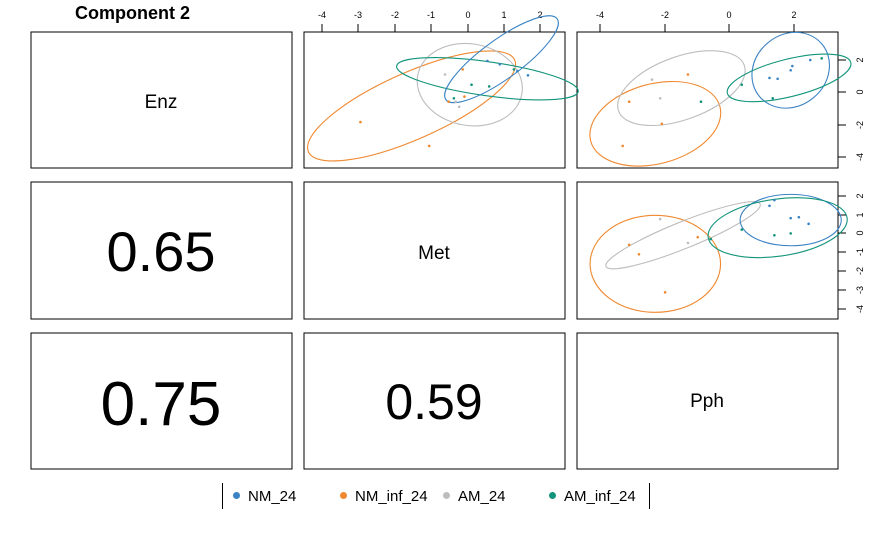  I want to click on top-axis-met-tick: -4, so click(322, 15).